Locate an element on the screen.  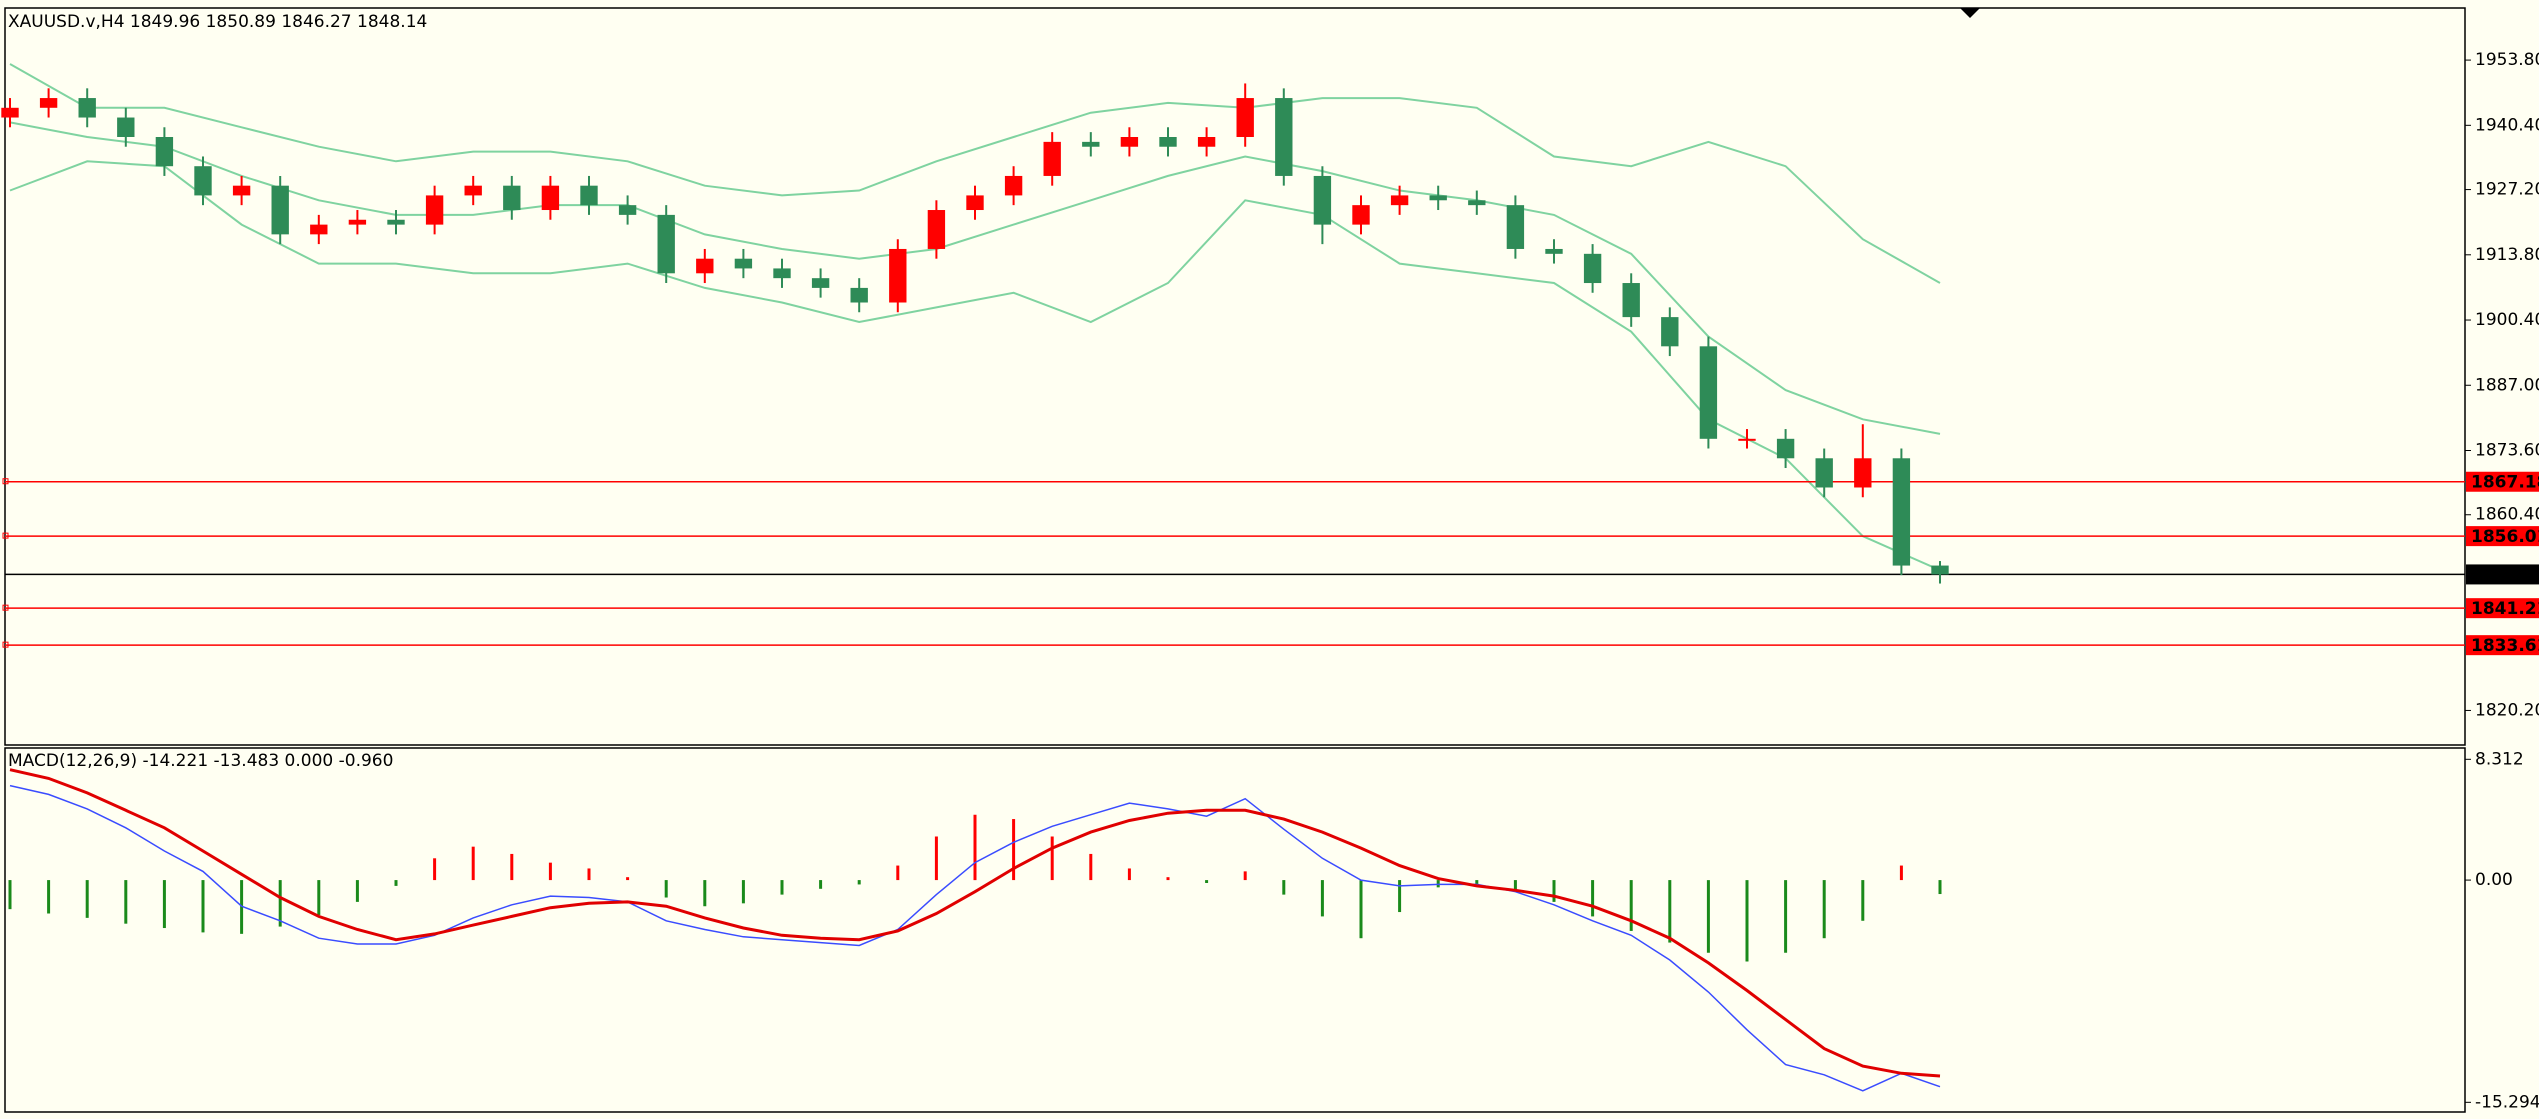
y-tick-label: 0.00 is located at coordinates (2494, 880).